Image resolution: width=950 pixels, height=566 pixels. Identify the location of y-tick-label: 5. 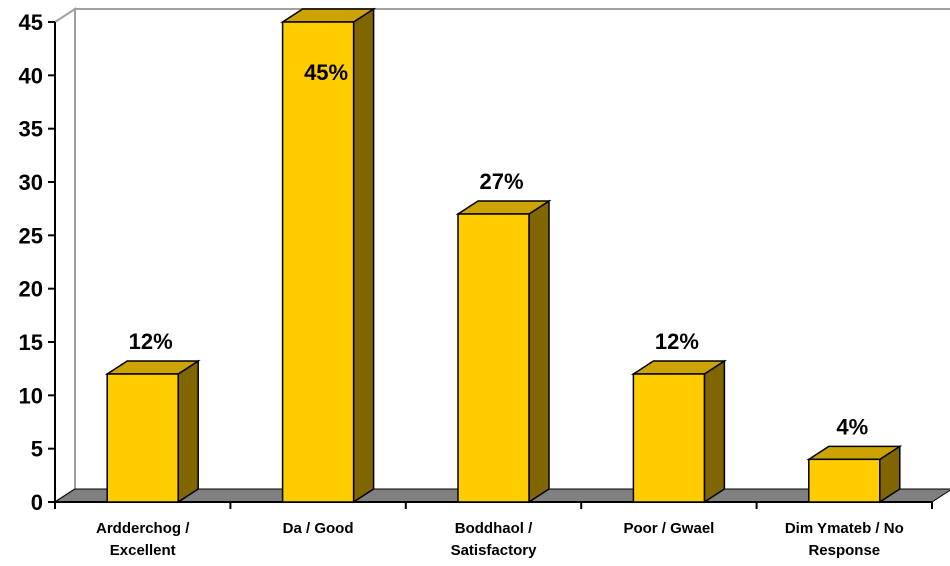
(37, 449).